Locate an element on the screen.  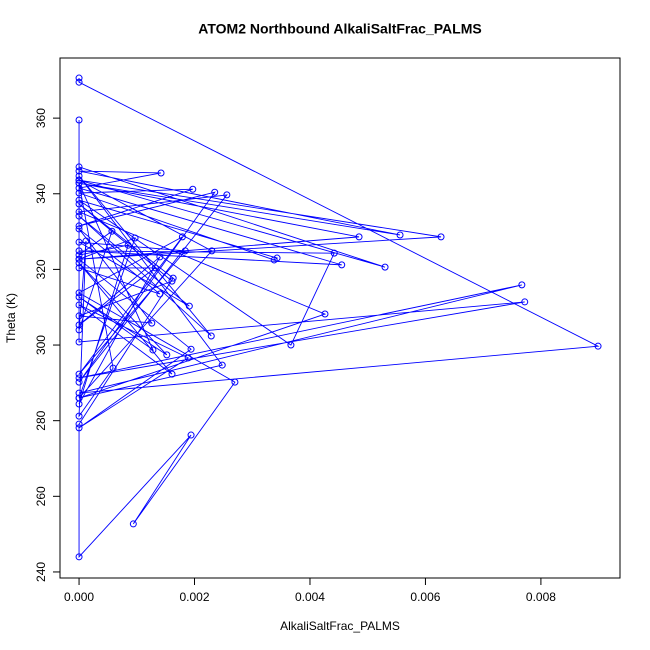
x-tick-label: 0.000 is located at coordinates (79, 597).